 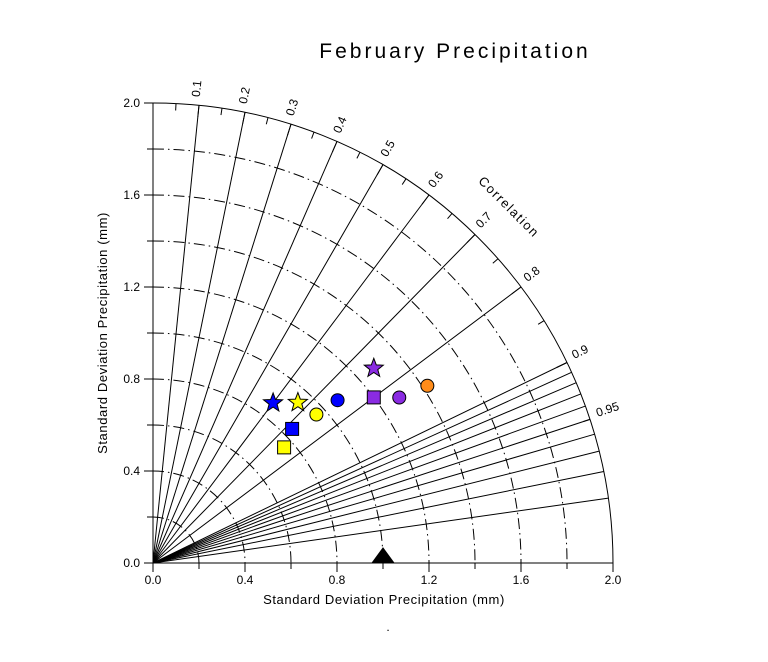 What do you see at coordinates (484, 220) in the screenshot?
I see `correlation-tick-label: 0.7` at bounding box center [484, 220].